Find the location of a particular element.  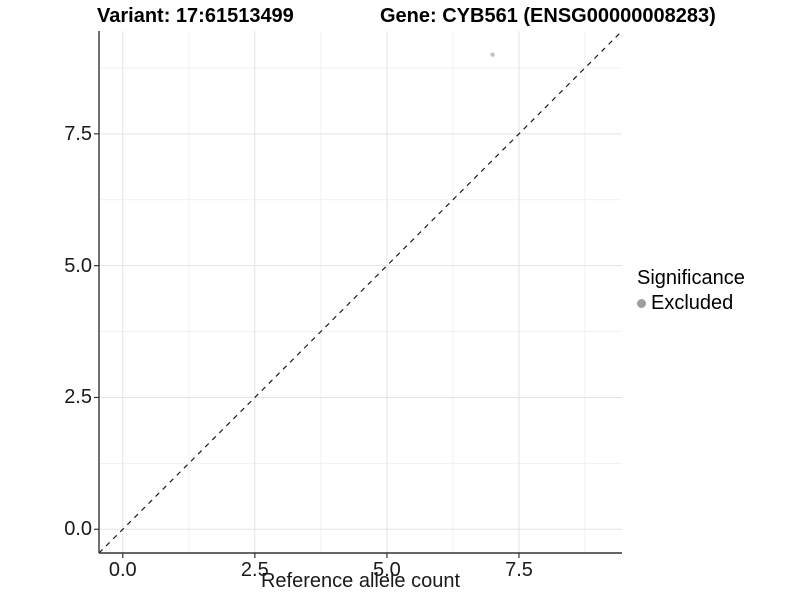

legend-items: Excluded is located at coordinates (691, 303).